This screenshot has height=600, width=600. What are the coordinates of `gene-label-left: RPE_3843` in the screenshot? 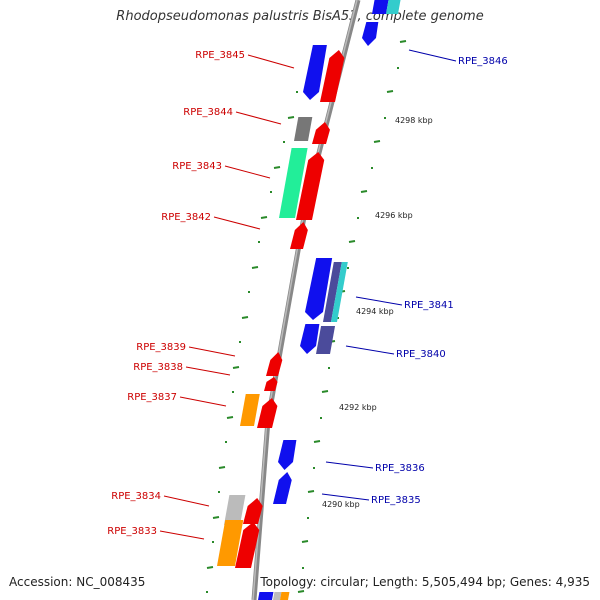 It's located at (197, 166).